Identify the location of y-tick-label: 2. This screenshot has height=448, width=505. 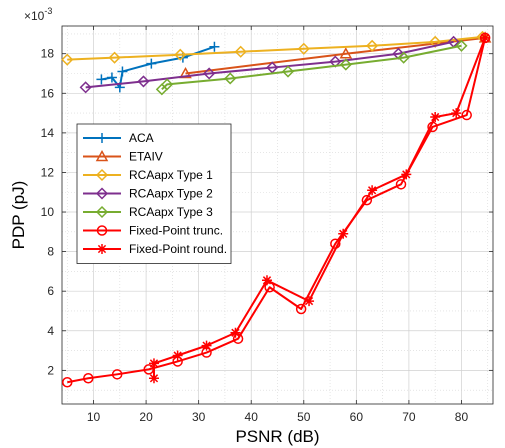
(50, 370).